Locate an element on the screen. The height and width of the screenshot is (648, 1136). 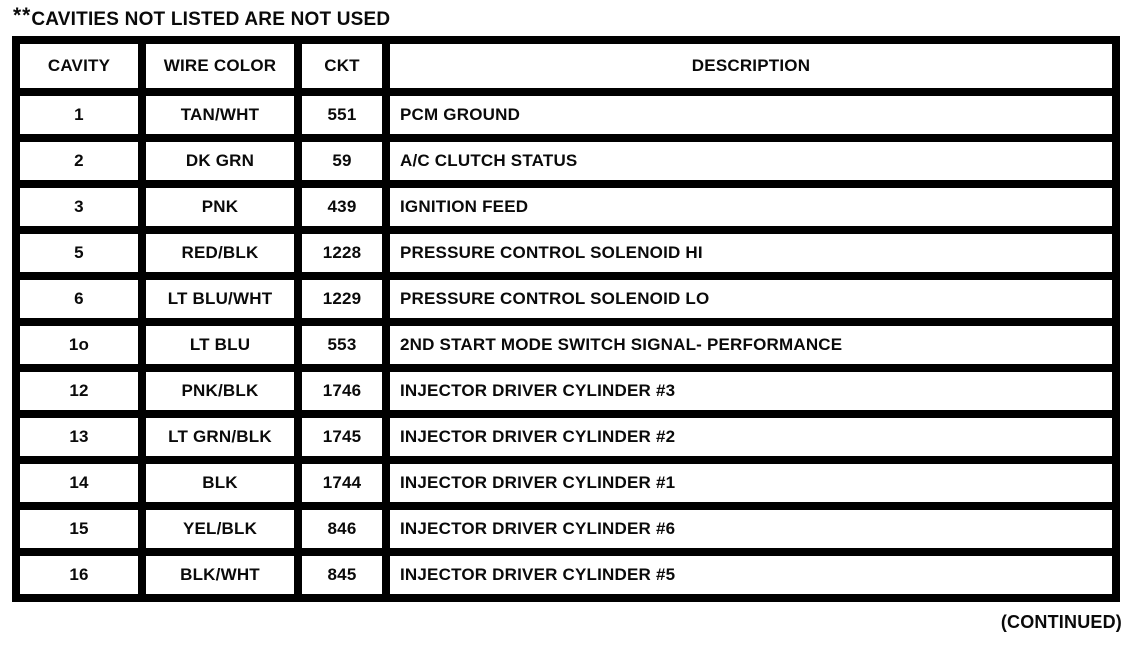
cavity-cell: 5 is located at coordinates (79, 253).